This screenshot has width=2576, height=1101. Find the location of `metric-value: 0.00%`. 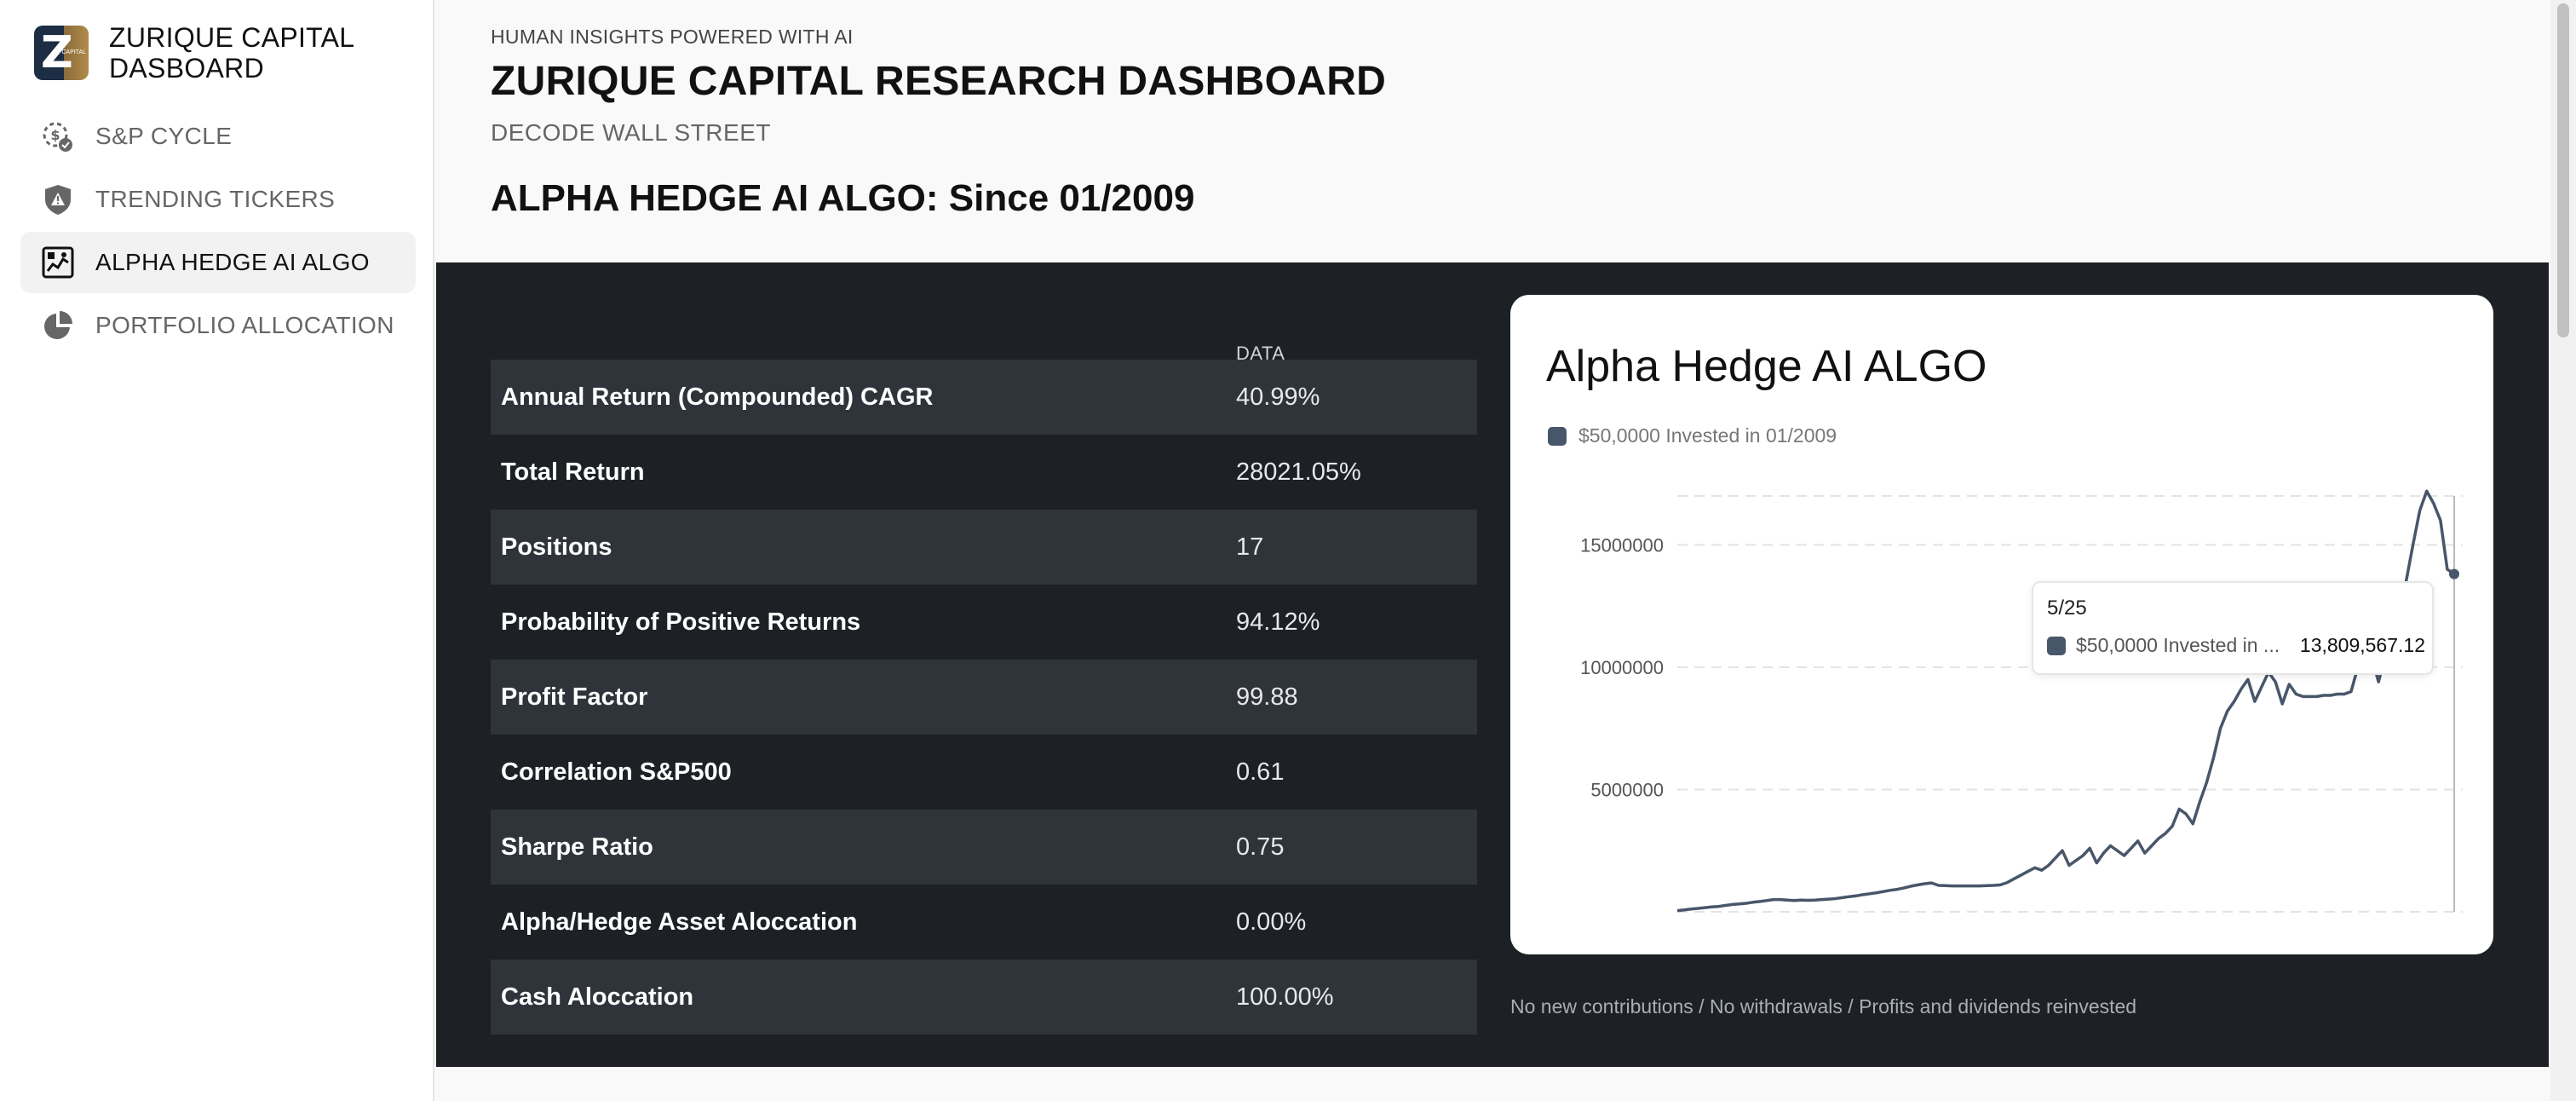

metric-value: 0.00% is located at coordinates (1271, 922).